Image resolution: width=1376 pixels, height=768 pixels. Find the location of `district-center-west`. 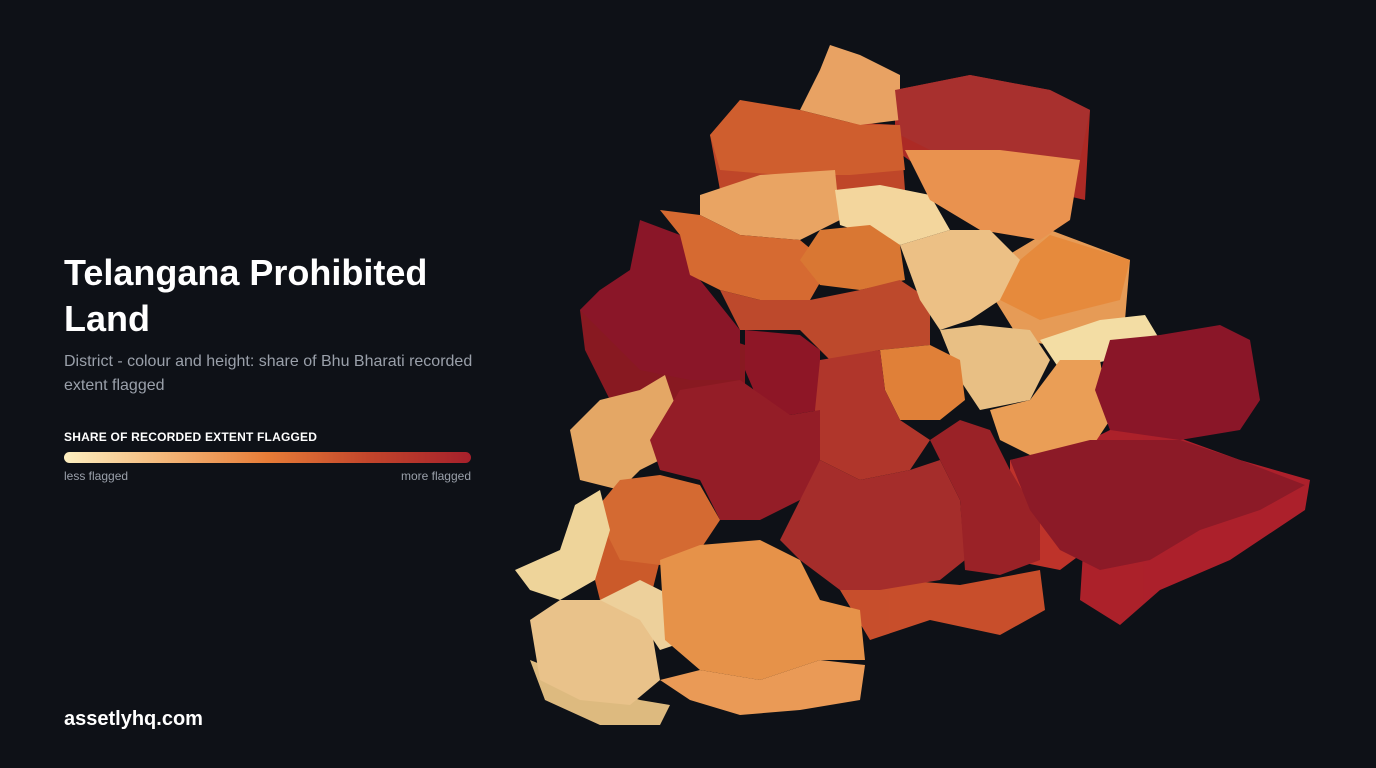

district-center-west is located at coordinates (745, 255).